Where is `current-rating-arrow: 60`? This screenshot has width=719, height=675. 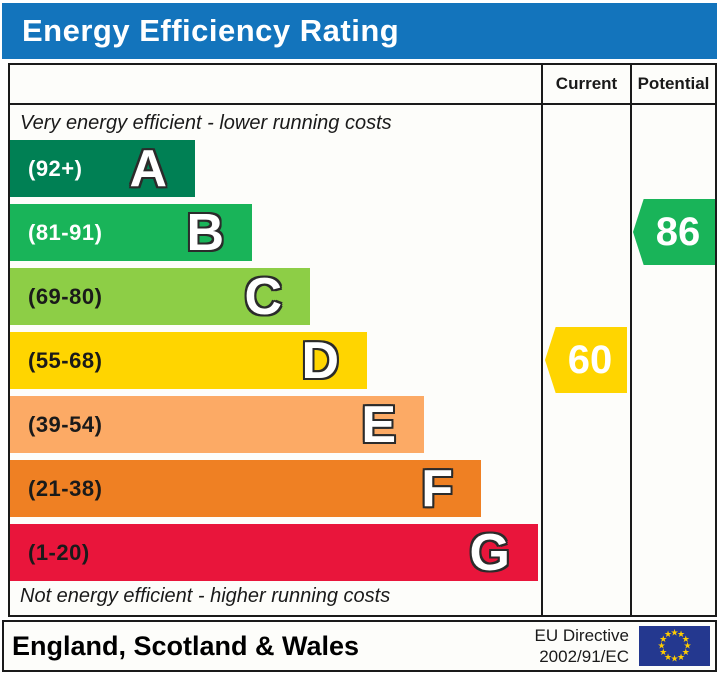
current-rating-arrow: 60 is located at coordinates (586, 360).